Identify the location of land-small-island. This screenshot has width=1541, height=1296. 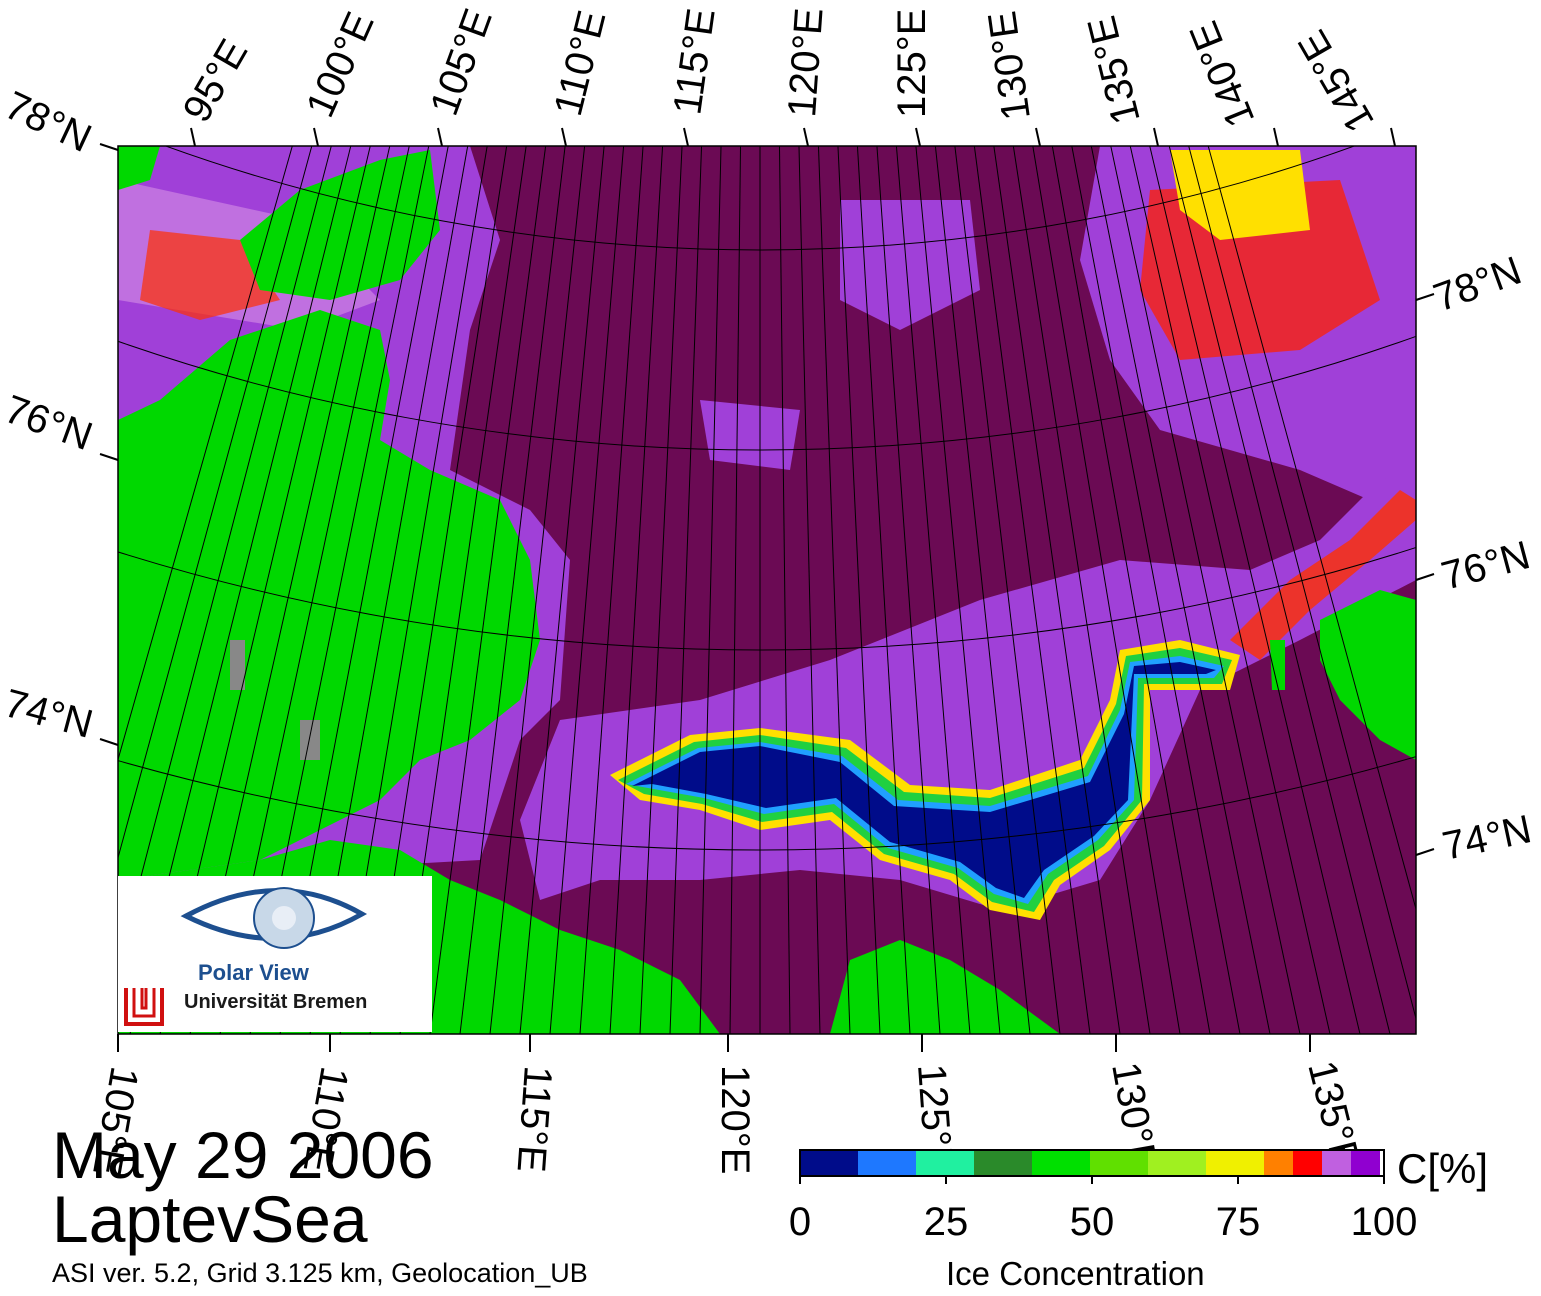
(1277, 665).